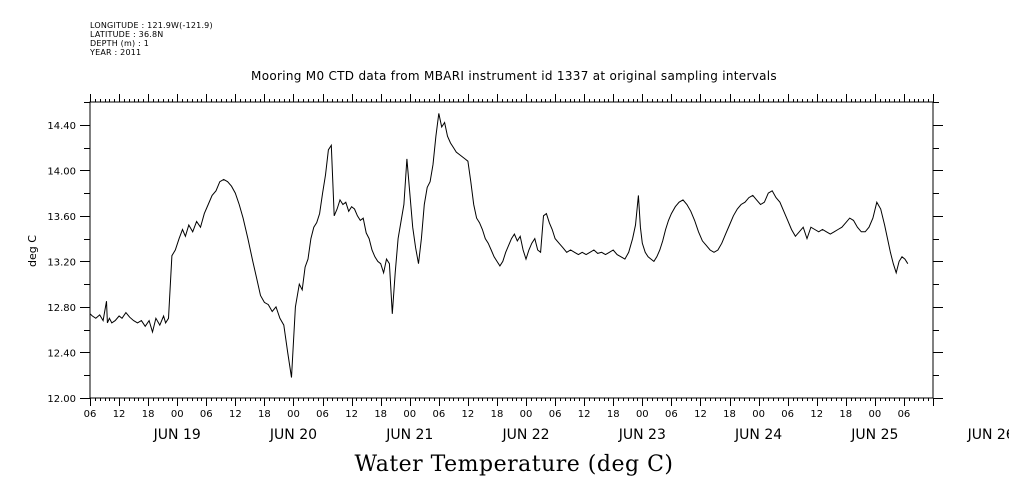 Image resolution: width=1009 pixels, height=504 pixels. I want to click on x-day-label: JUN 20, so click(293, 435).